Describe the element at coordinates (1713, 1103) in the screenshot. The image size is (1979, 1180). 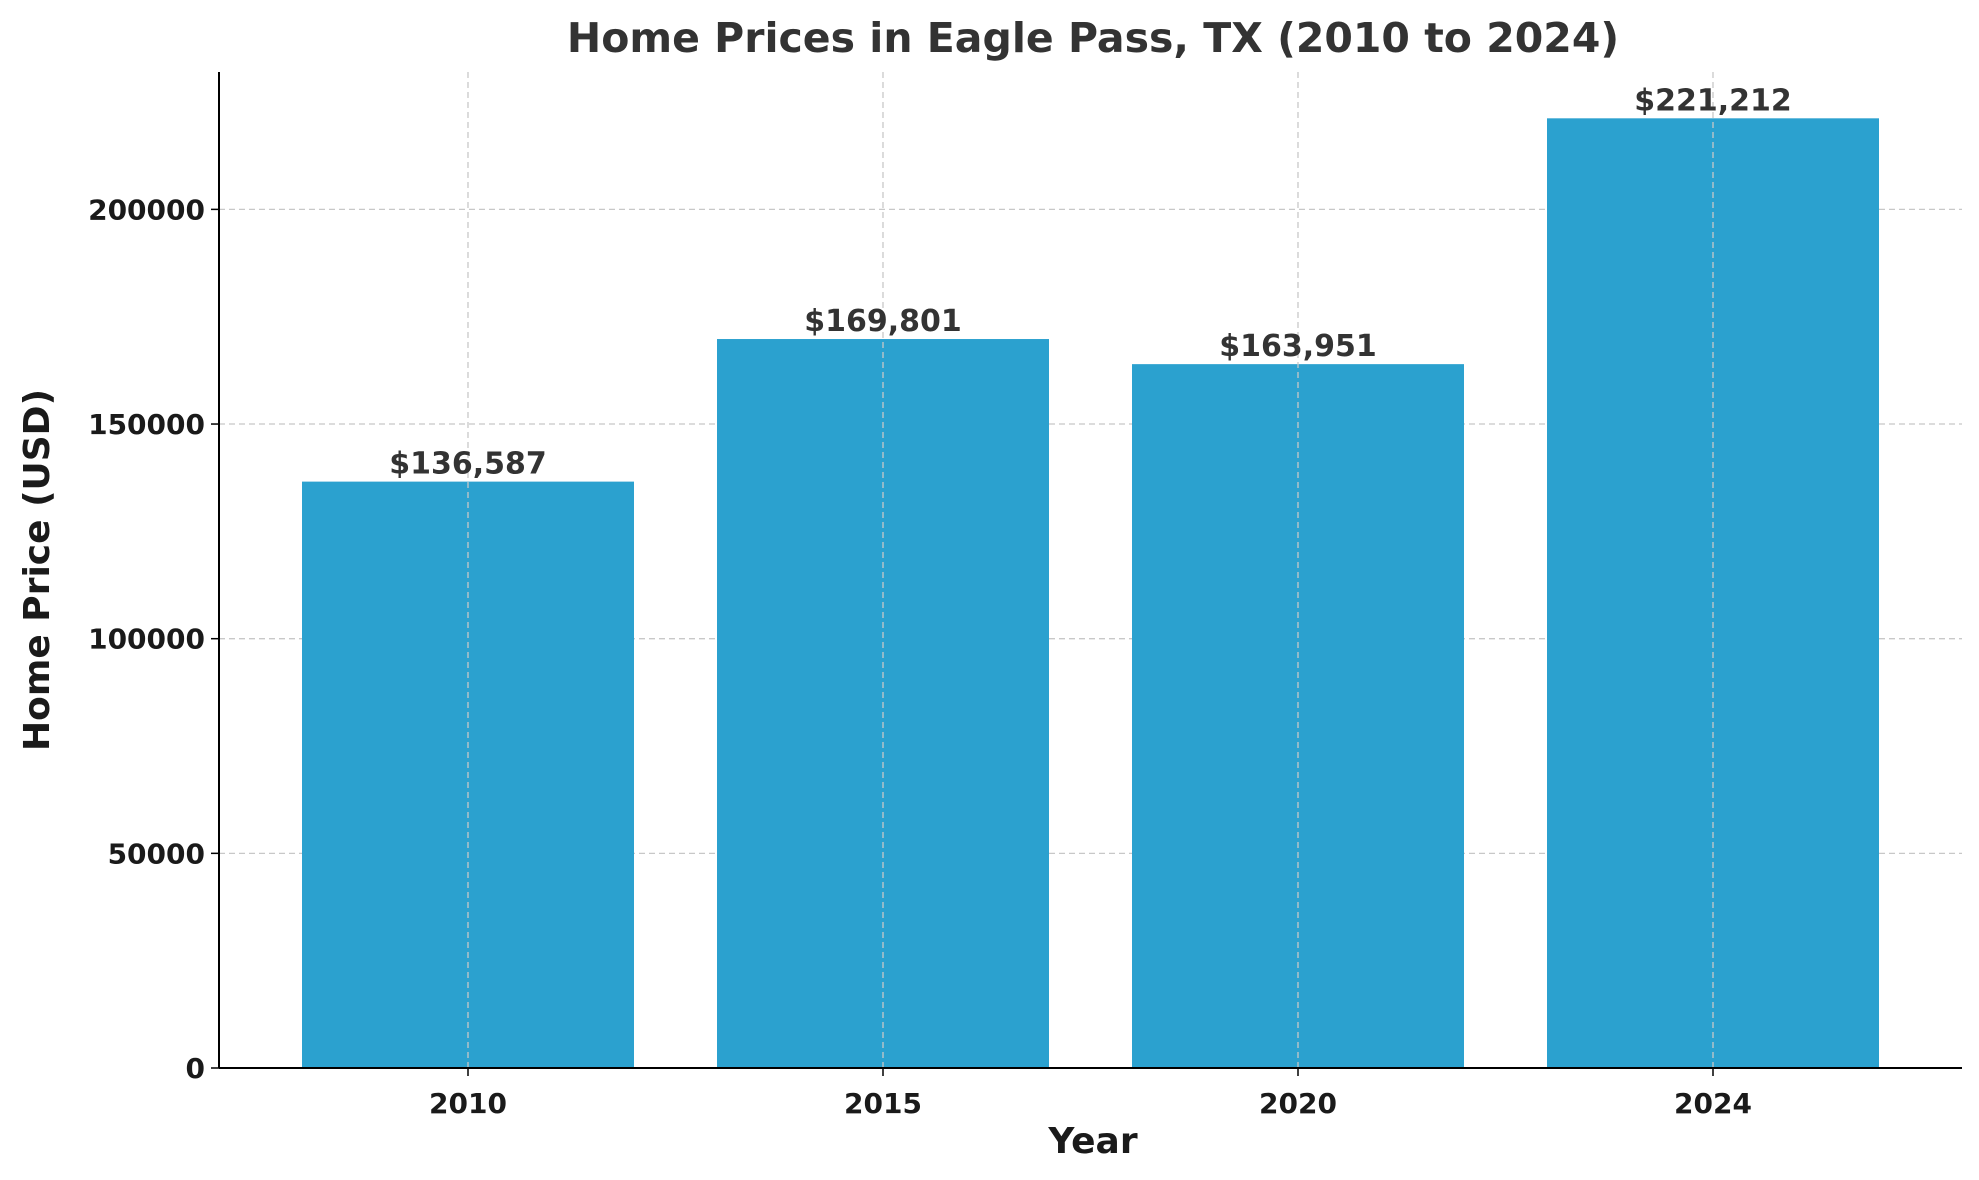
I see `x-tick-label: 2024` at that location.